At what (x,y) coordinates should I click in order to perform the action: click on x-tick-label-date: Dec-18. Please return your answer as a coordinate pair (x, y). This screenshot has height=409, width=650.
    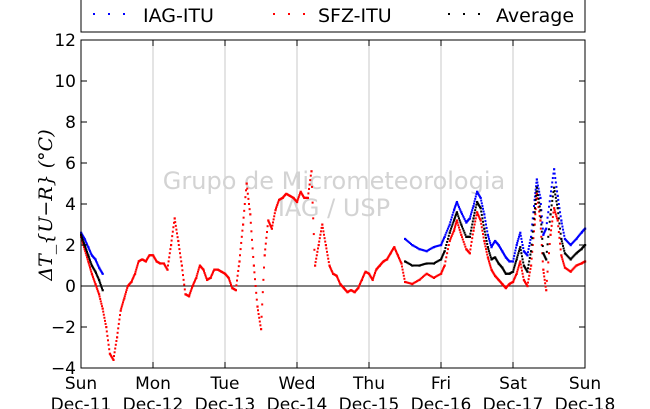
    Looking at the image, I should click on (585, 402).